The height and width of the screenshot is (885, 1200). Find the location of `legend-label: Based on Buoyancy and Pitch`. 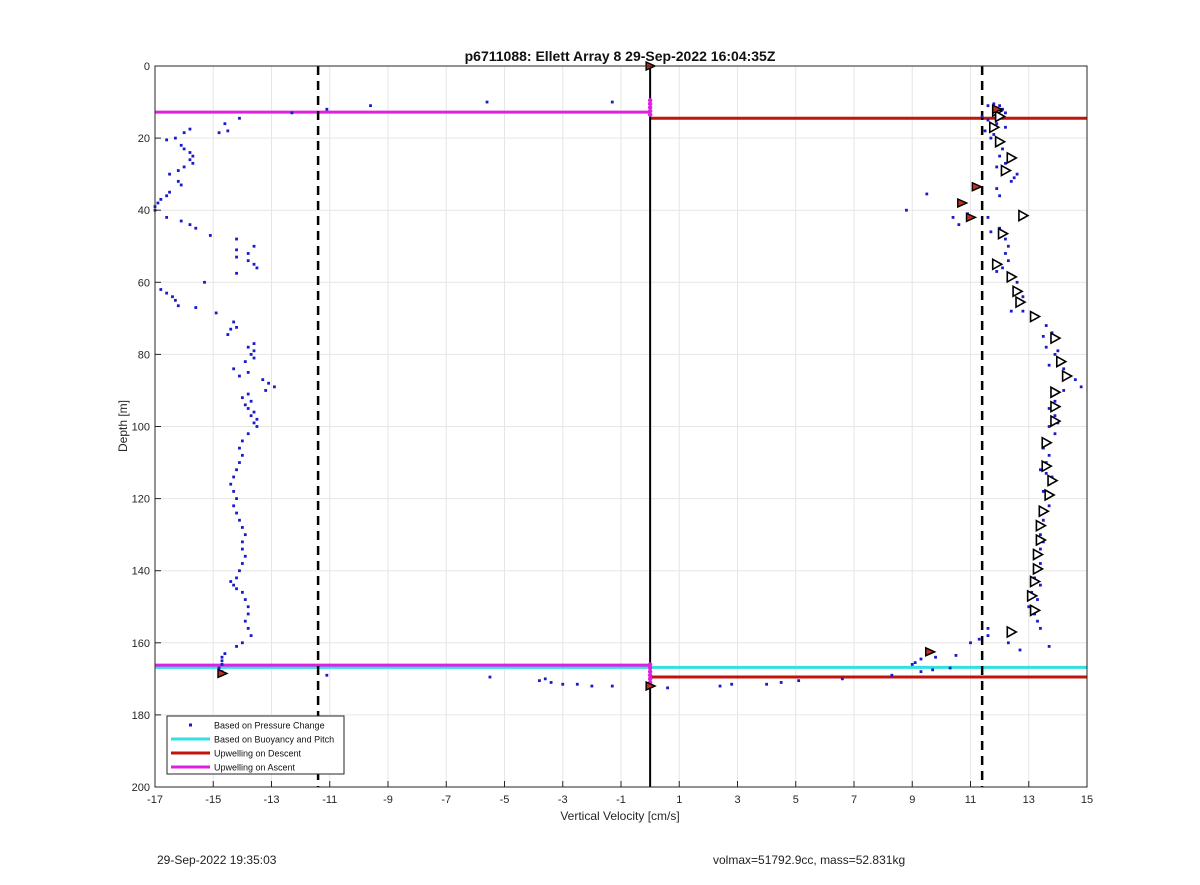

legend-label: Based on Buoyancy and Pitch is located at coordinates (274, 740).